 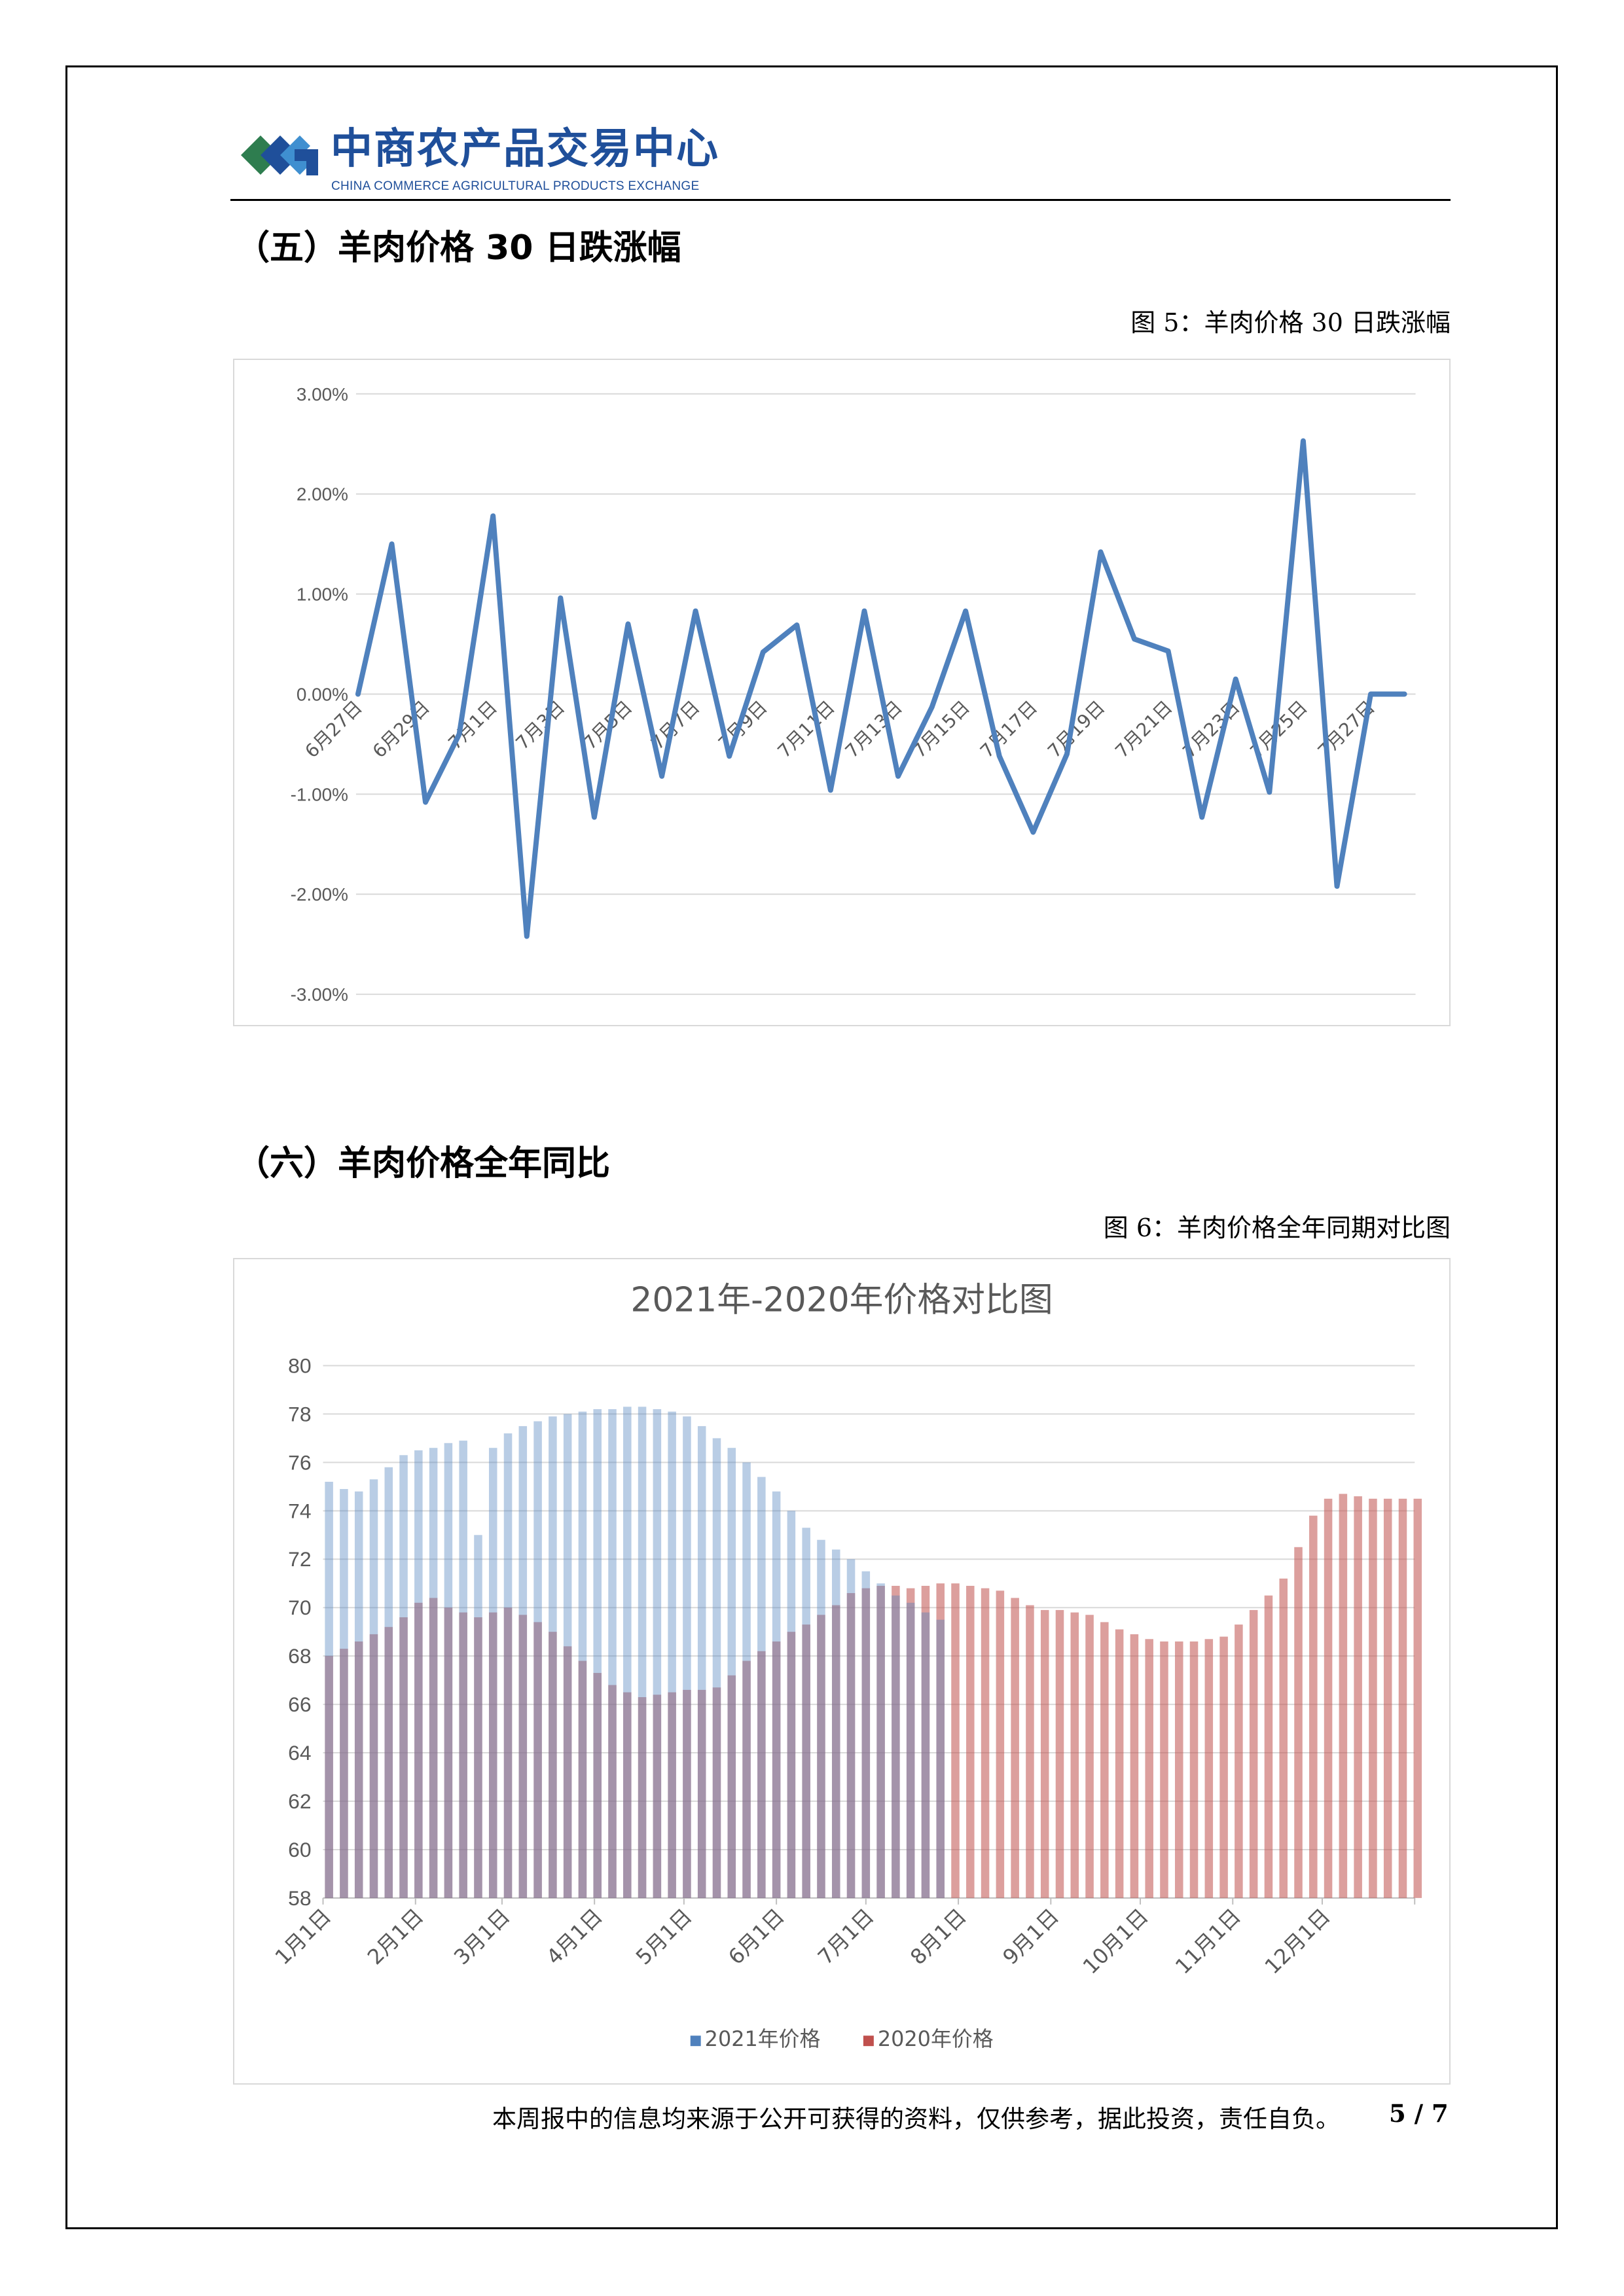 What do you see at coordinates (299, 1753) in the screenshot?
I see `y-tick-label: 64` at bounding box center [299, 1753].